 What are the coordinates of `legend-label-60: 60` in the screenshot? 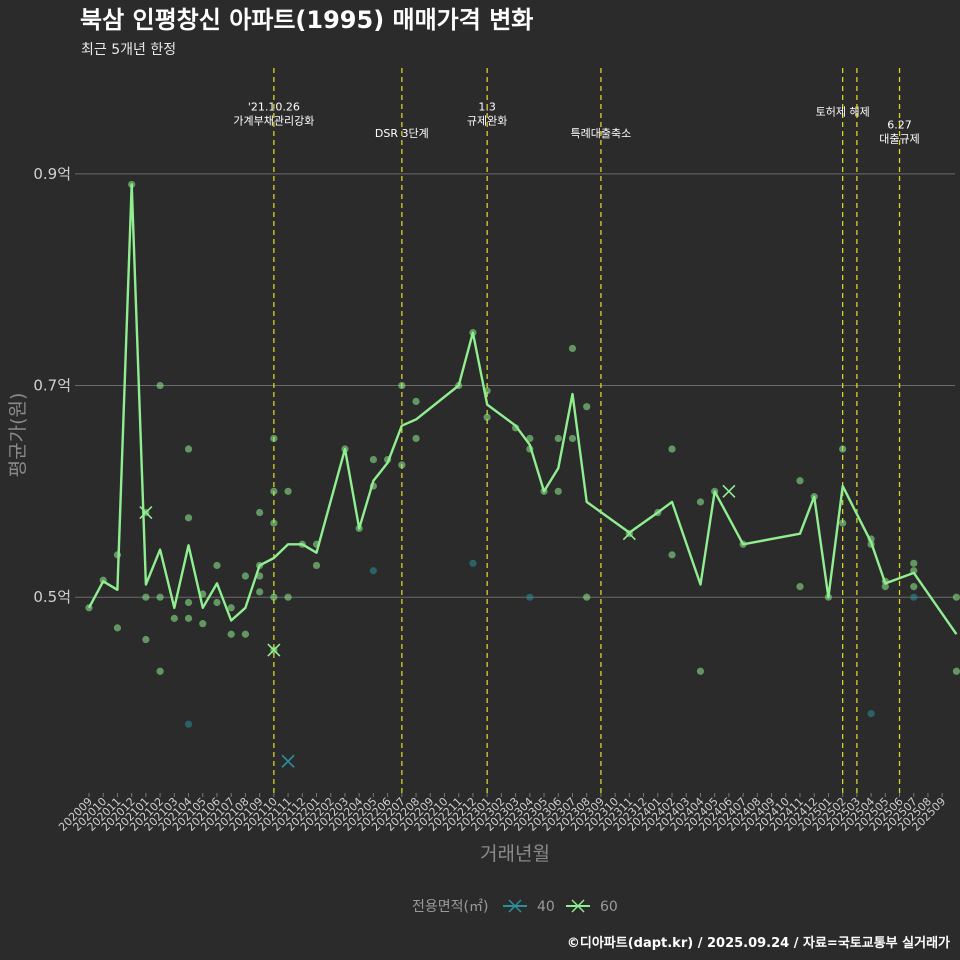 It's located at (609, 907).